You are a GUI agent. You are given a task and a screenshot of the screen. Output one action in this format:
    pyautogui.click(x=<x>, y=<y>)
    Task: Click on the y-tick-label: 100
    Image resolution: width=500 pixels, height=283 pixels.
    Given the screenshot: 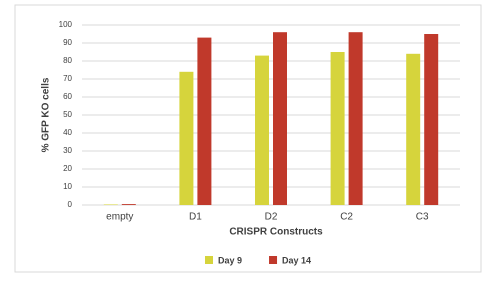 What is the action you would take?
    pyautogui.click(x=66, y=24)
    